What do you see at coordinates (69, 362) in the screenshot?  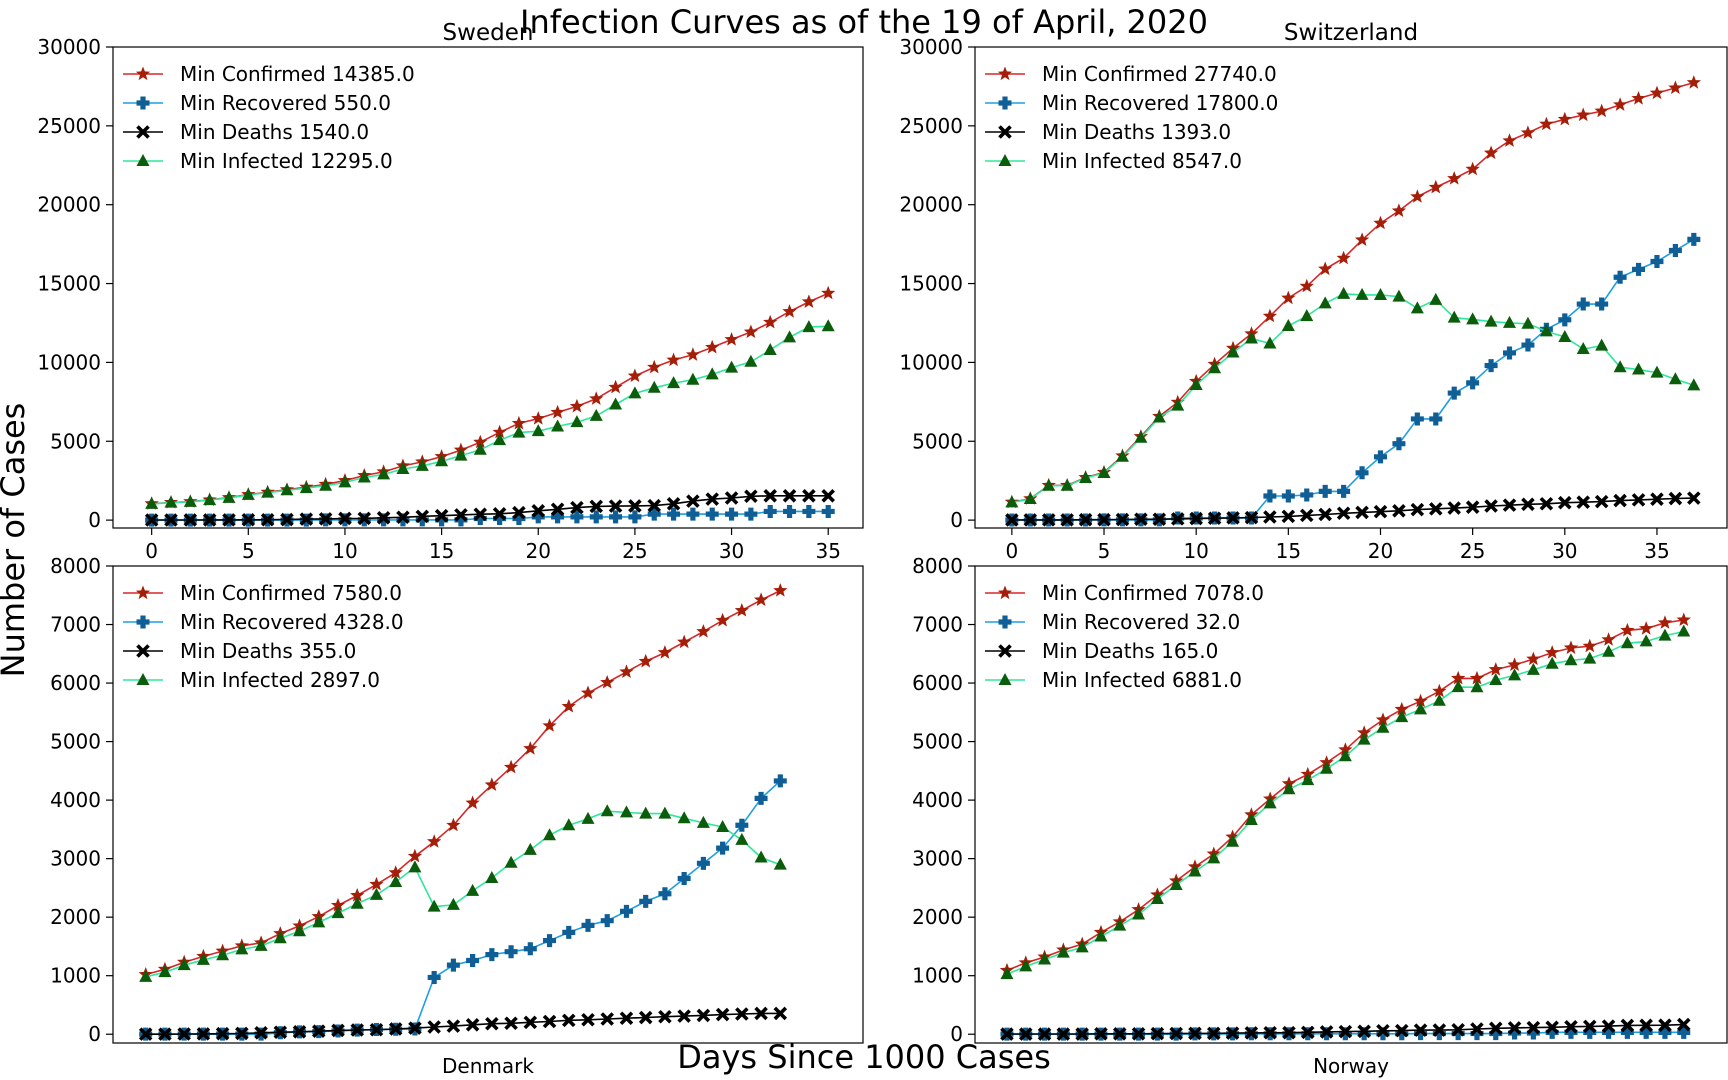 I see `y-tick-label: 10000` at bounding box center [69, 362].